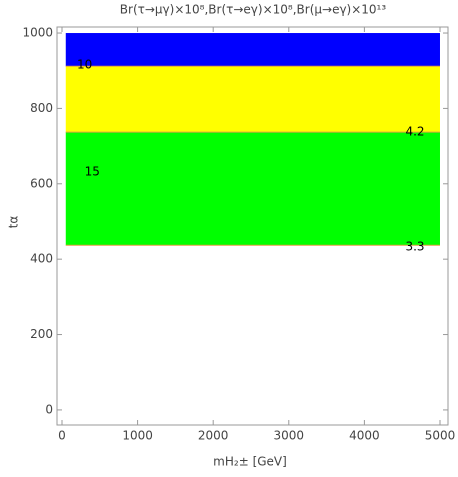 The height and width of the screenshot is (477, 458). Describe the element at coordinates (37, 33) in the screenshot. I see `y-tick-label: 1000` at that location.